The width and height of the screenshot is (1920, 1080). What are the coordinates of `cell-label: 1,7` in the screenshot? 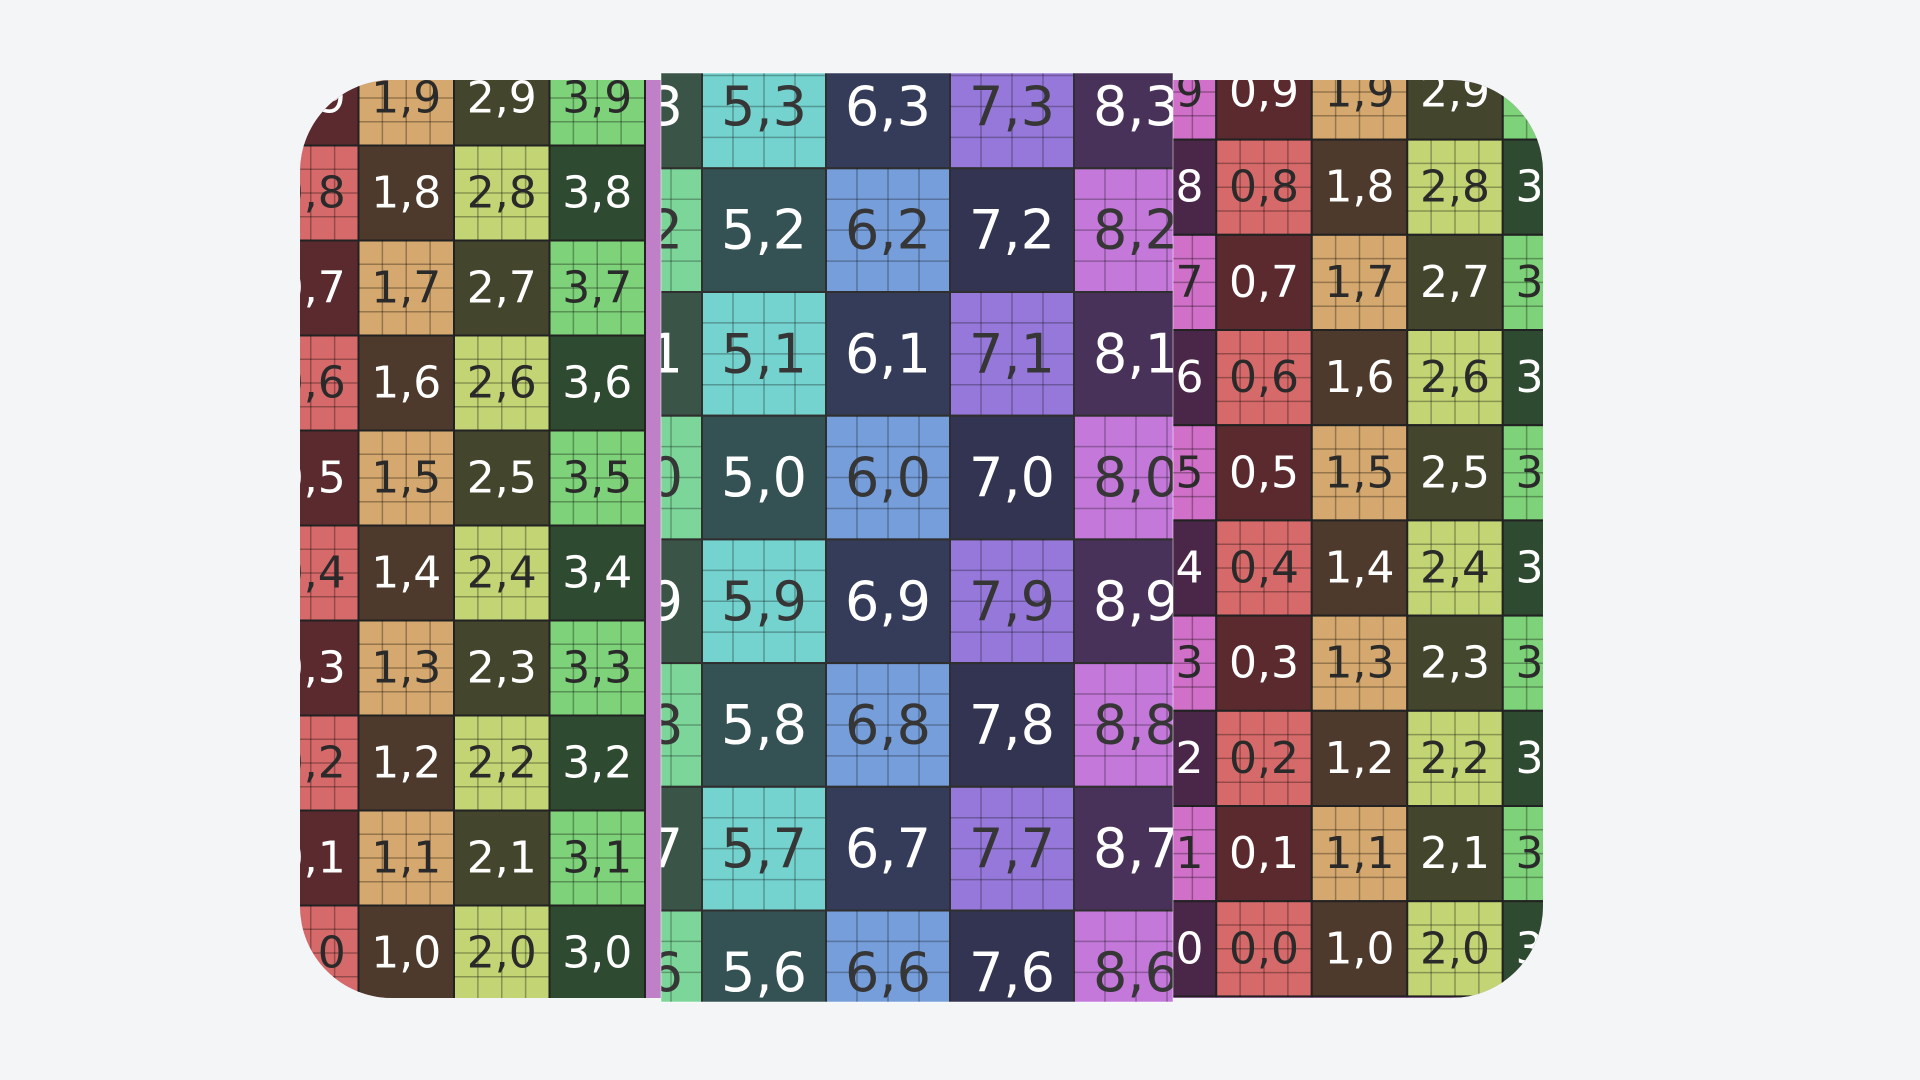 It's located at (406, 288).